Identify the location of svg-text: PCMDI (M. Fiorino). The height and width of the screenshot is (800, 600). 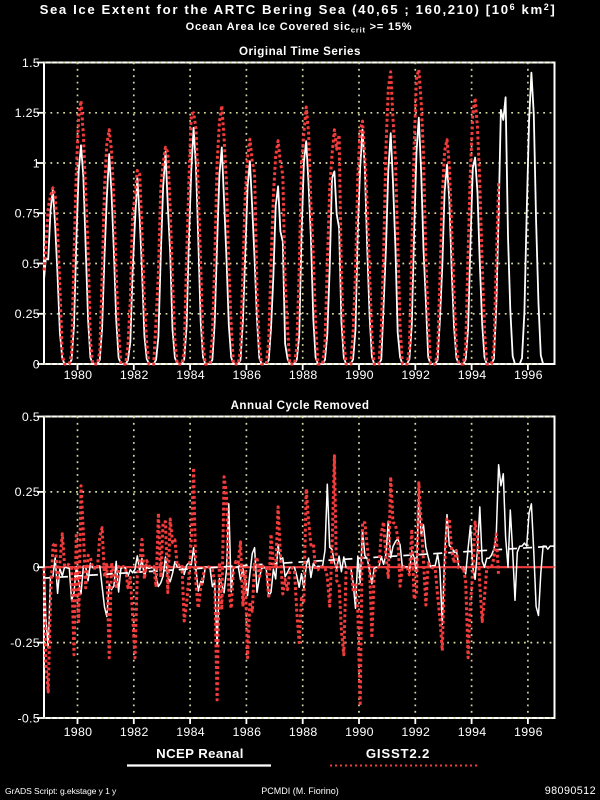
(300, 791).